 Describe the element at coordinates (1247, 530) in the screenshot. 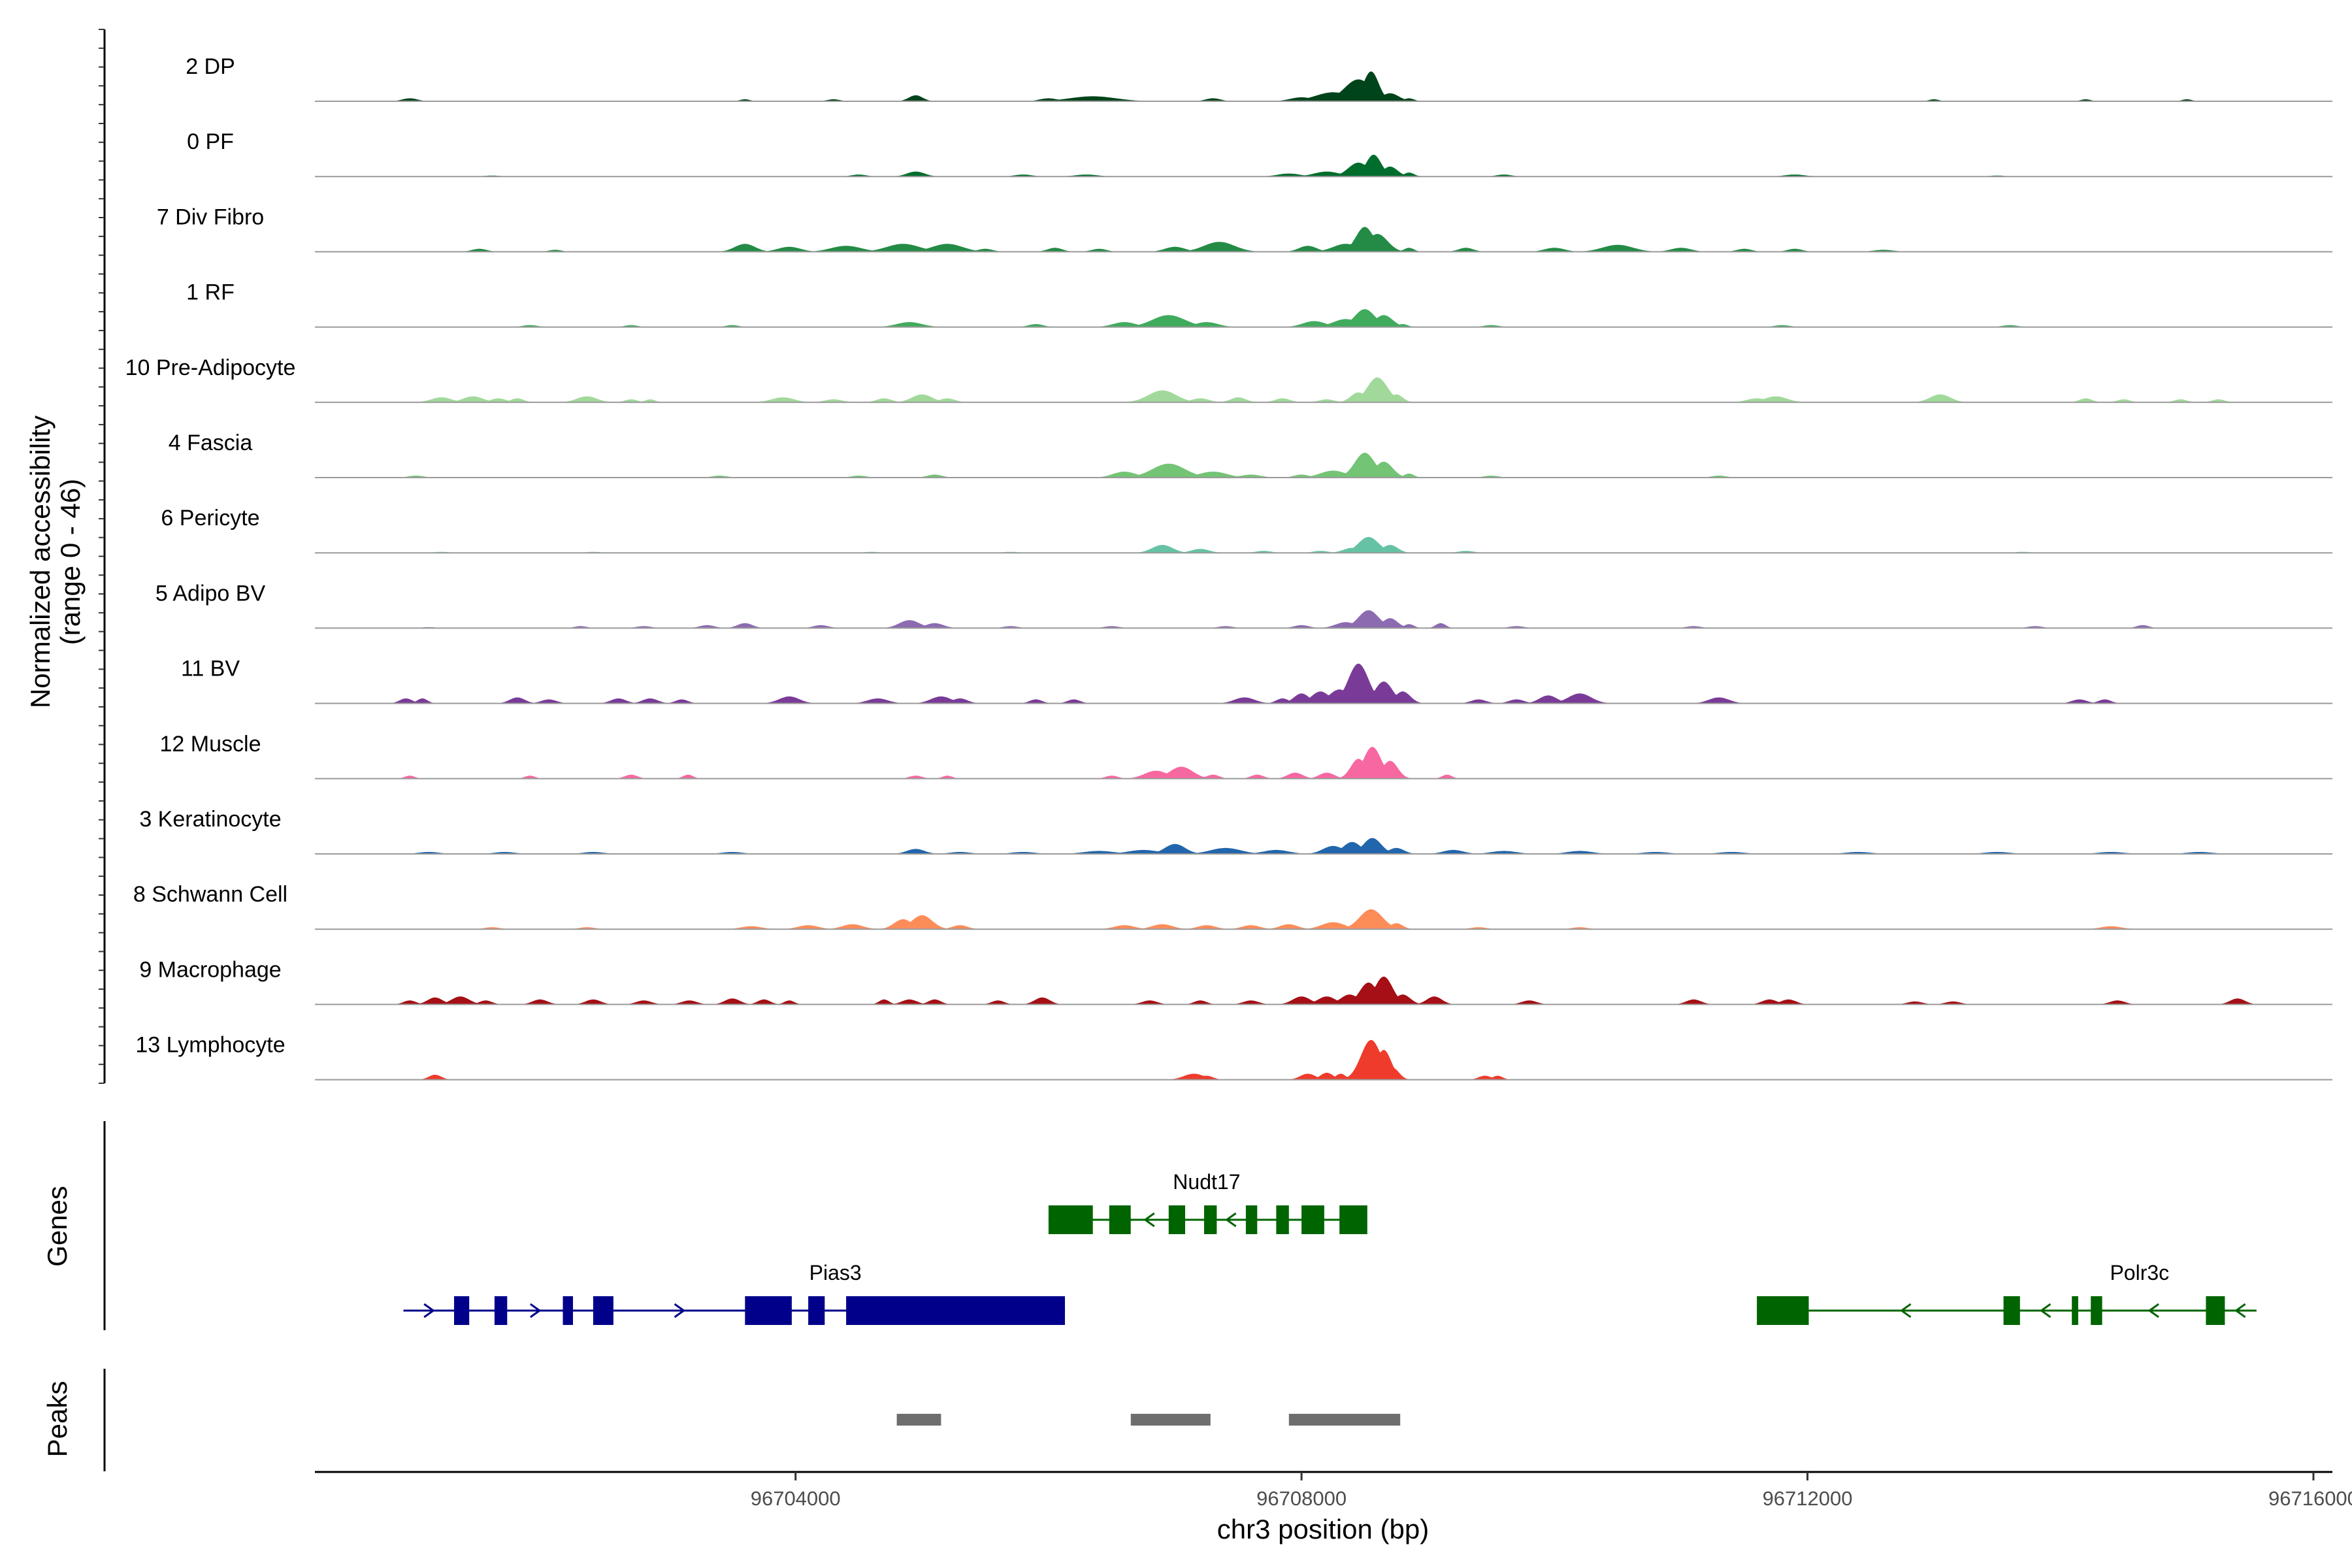

I see `track-6-pericyte: 6 Pericyte` at that location.